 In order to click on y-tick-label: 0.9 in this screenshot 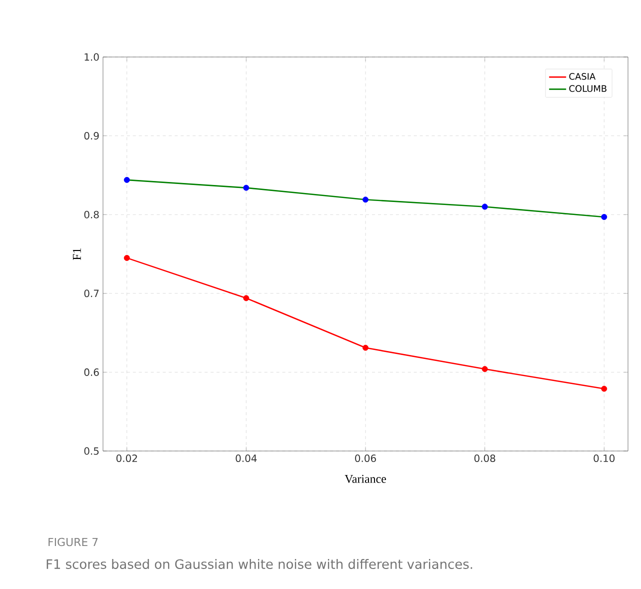, I will do `click(91, 136)`.